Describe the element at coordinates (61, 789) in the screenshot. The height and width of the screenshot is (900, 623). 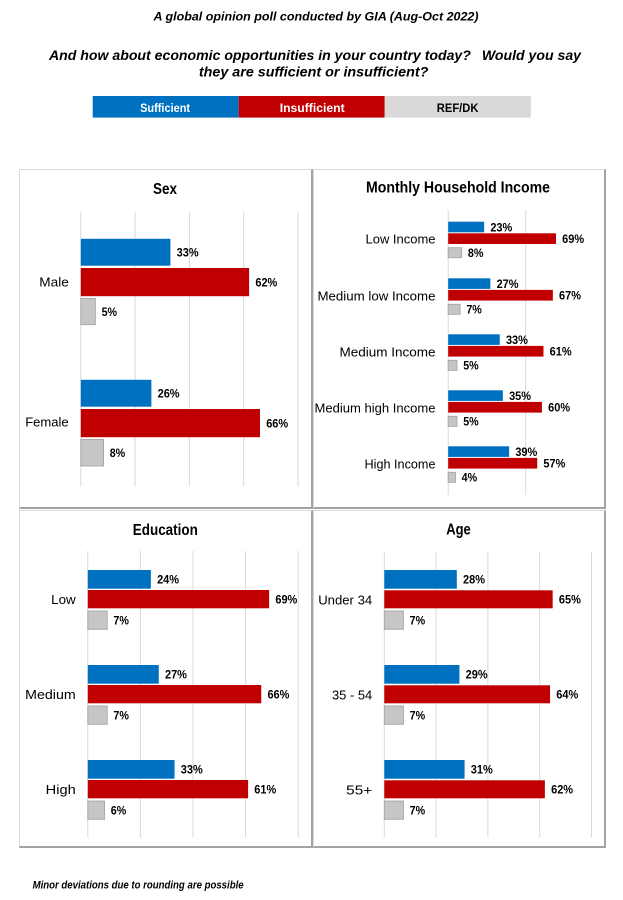
I see `svg-text: High` at that location.